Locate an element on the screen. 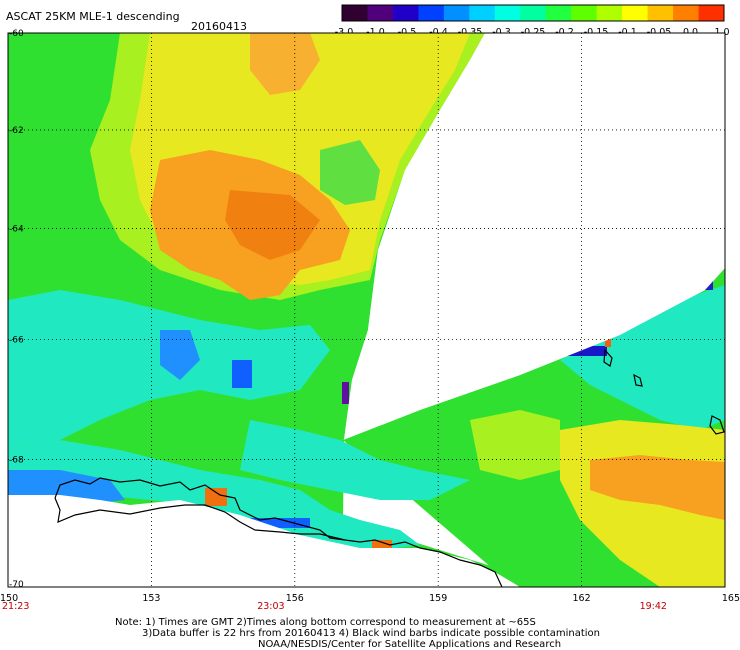  lon-label: 162 is located at coordinates (582, 598).